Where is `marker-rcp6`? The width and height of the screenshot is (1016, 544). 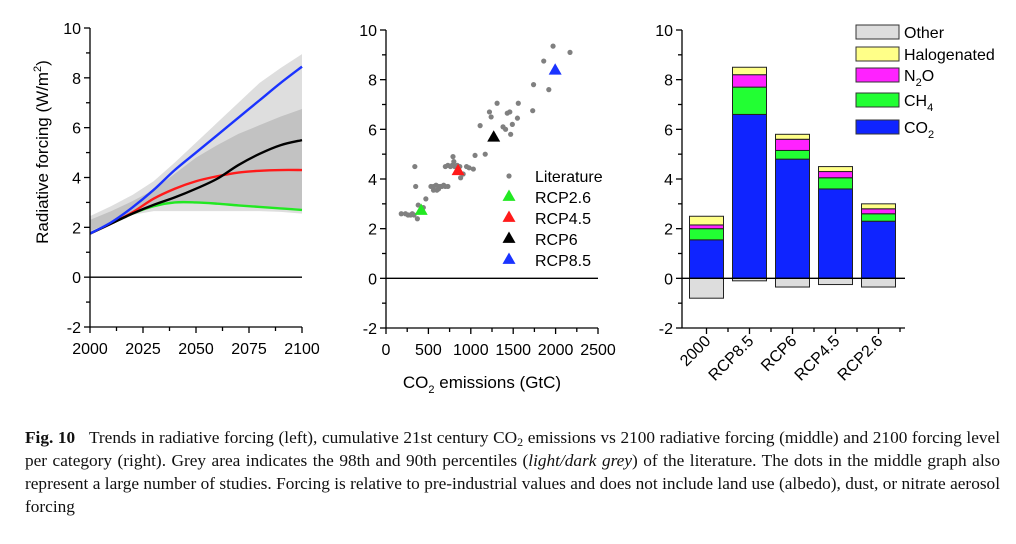 marker-rcp6 is located at coordinates (494, 136).